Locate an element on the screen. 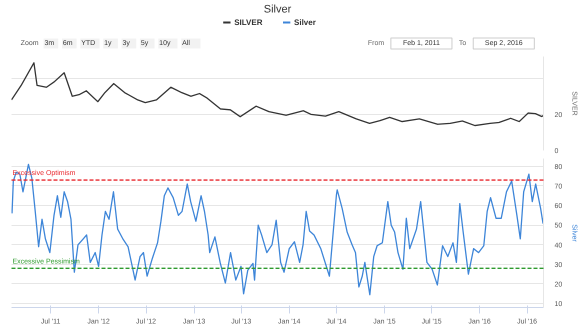 This screenshot has width=580, height=328. chart-title: Silver is located at coordinates (278, 10).